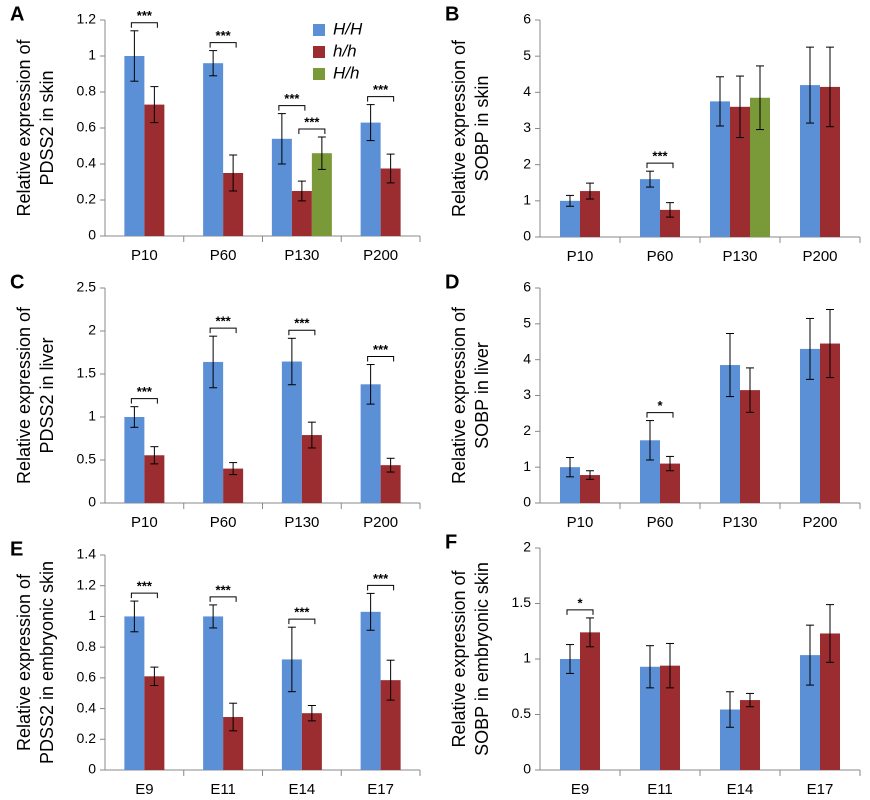 This screenshot has width=870, height=800. What do you see at coordinates (527, 55) in the screenshot?
I see `y-tick-label: 5` at bounding box center [527, 55].